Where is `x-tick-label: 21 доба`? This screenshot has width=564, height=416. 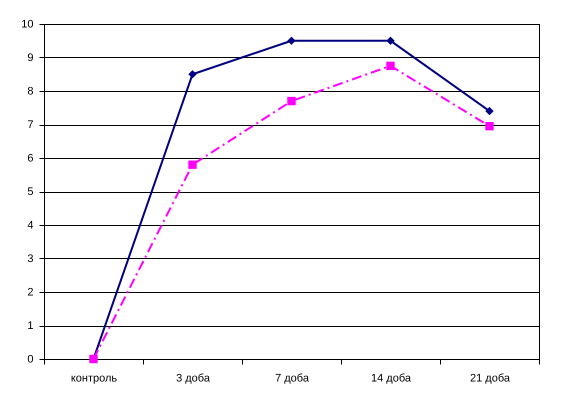 x-tick-label: 21 доба is located at coordinates (490, 378).